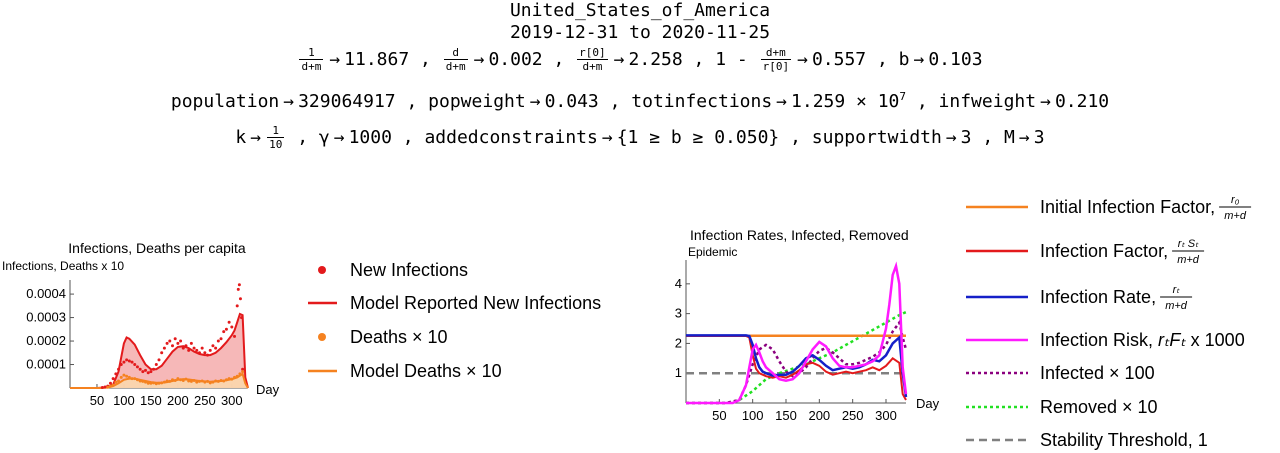 This screenshot has height=453, width=1280. I want to click on deaths-area, so click(159, 380).